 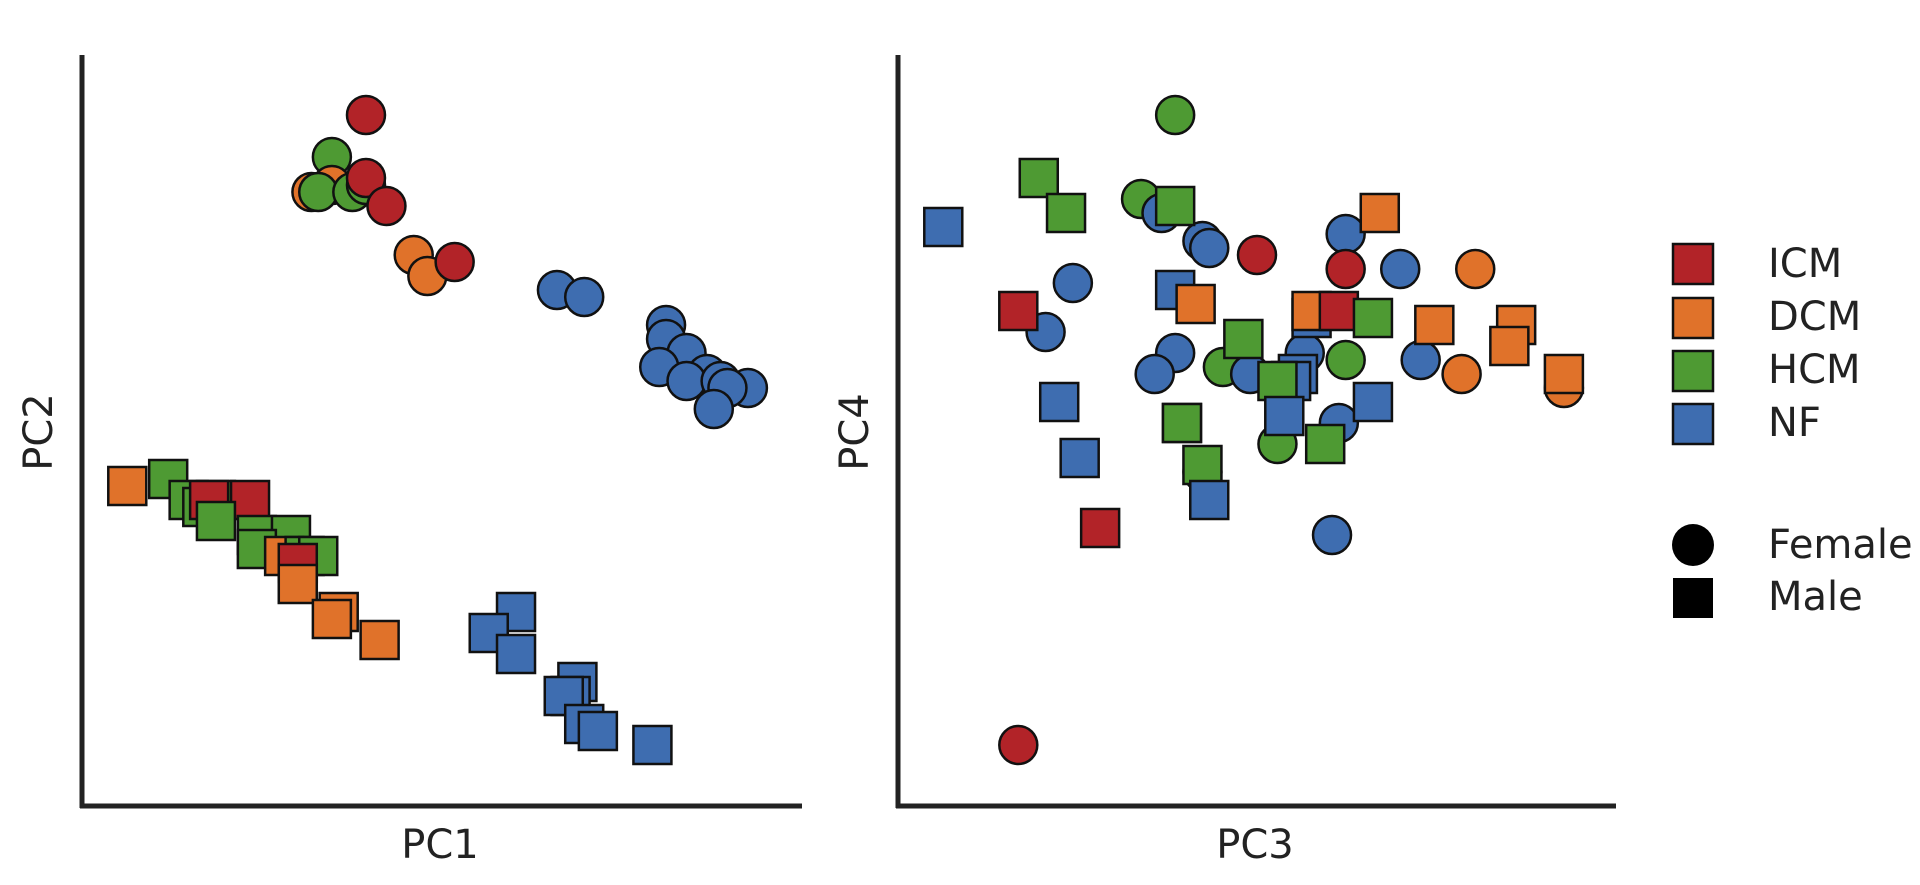 What do you see at coordinates (1693, 371) in the screenshot?
I see `legend-swatch-hcm` at bounding box center [1693, 371].